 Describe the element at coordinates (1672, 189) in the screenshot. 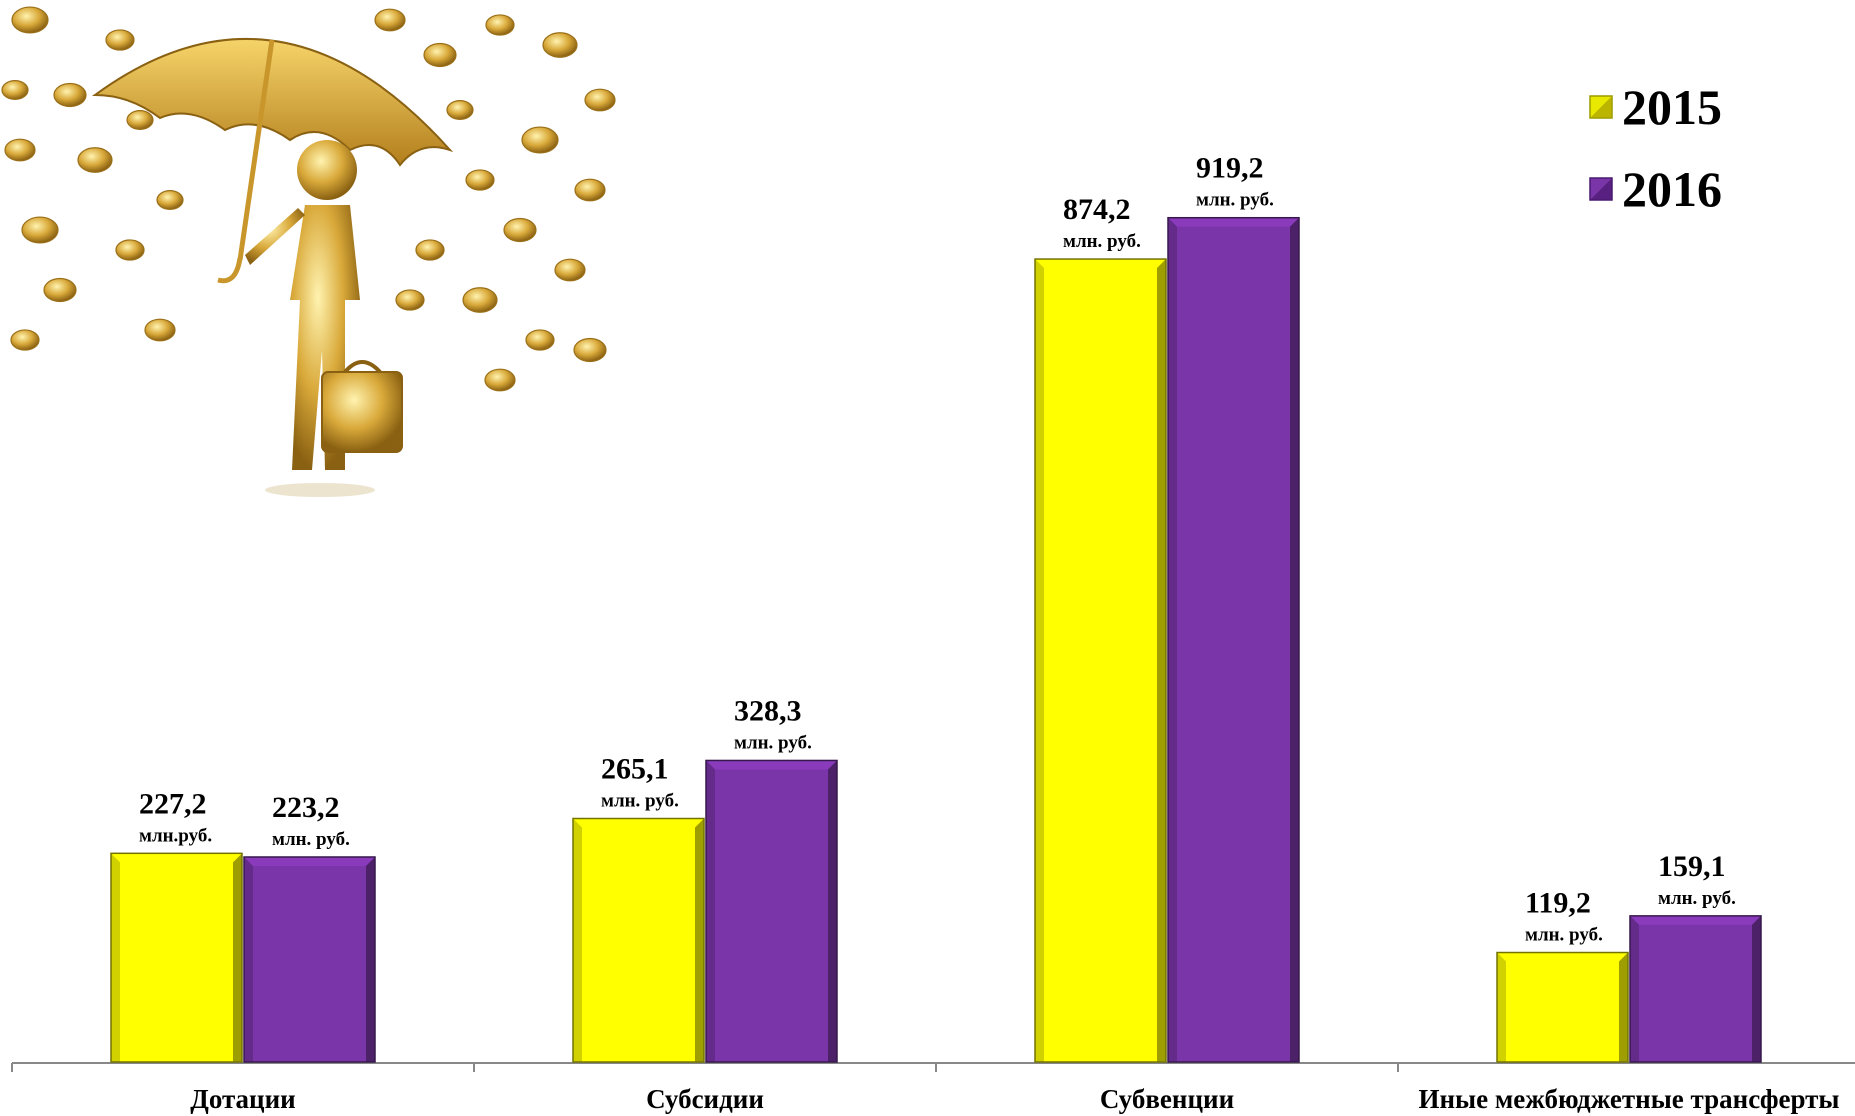

I see `legend-label-2016: 2016` at that location.